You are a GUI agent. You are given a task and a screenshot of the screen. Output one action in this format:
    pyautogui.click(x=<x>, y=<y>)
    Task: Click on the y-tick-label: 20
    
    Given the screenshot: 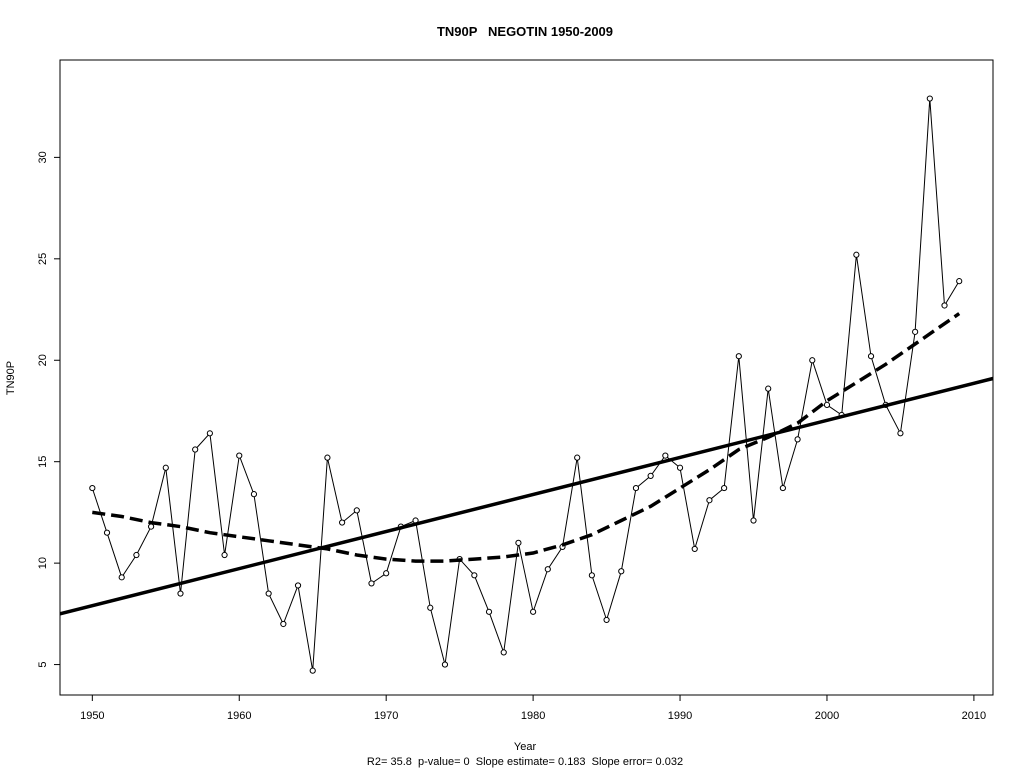 What is the action you would take?
    pyautogui.click(x=43, y=360)
    